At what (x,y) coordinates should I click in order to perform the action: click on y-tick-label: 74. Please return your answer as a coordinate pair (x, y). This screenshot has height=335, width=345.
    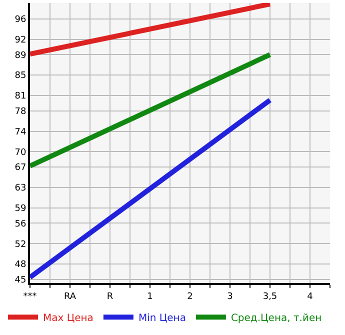
    Looking at the image, I should click on (20, 132).